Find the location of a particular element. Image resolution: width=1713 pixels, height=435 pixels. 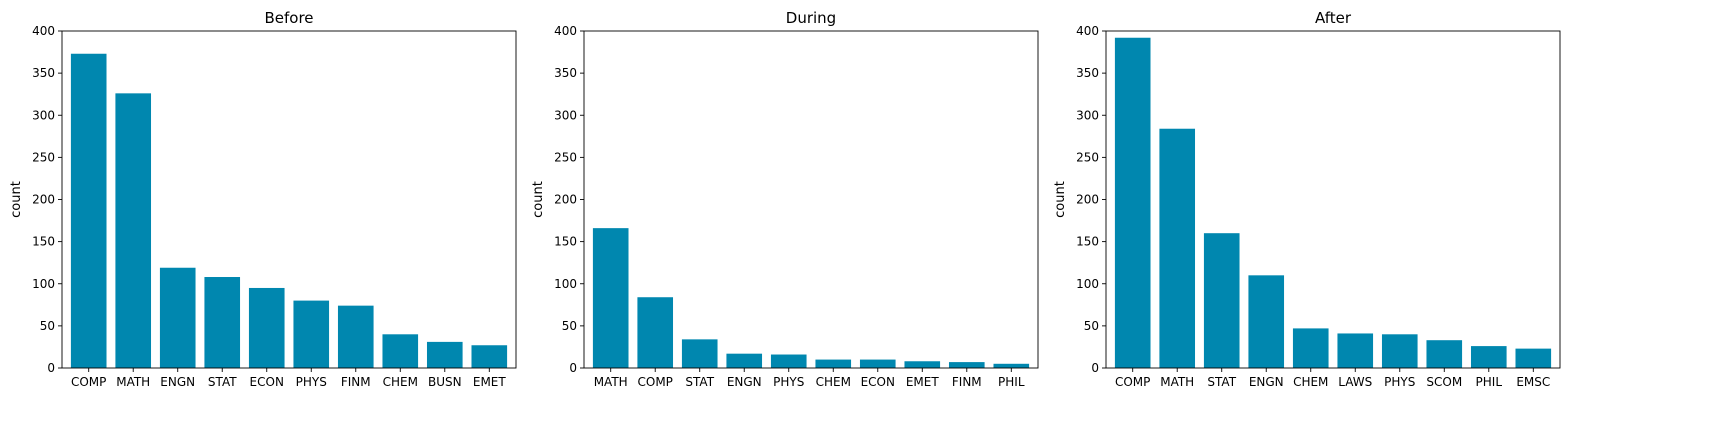

x-tick-label: EMSC is located at coordinates (1533, 382).